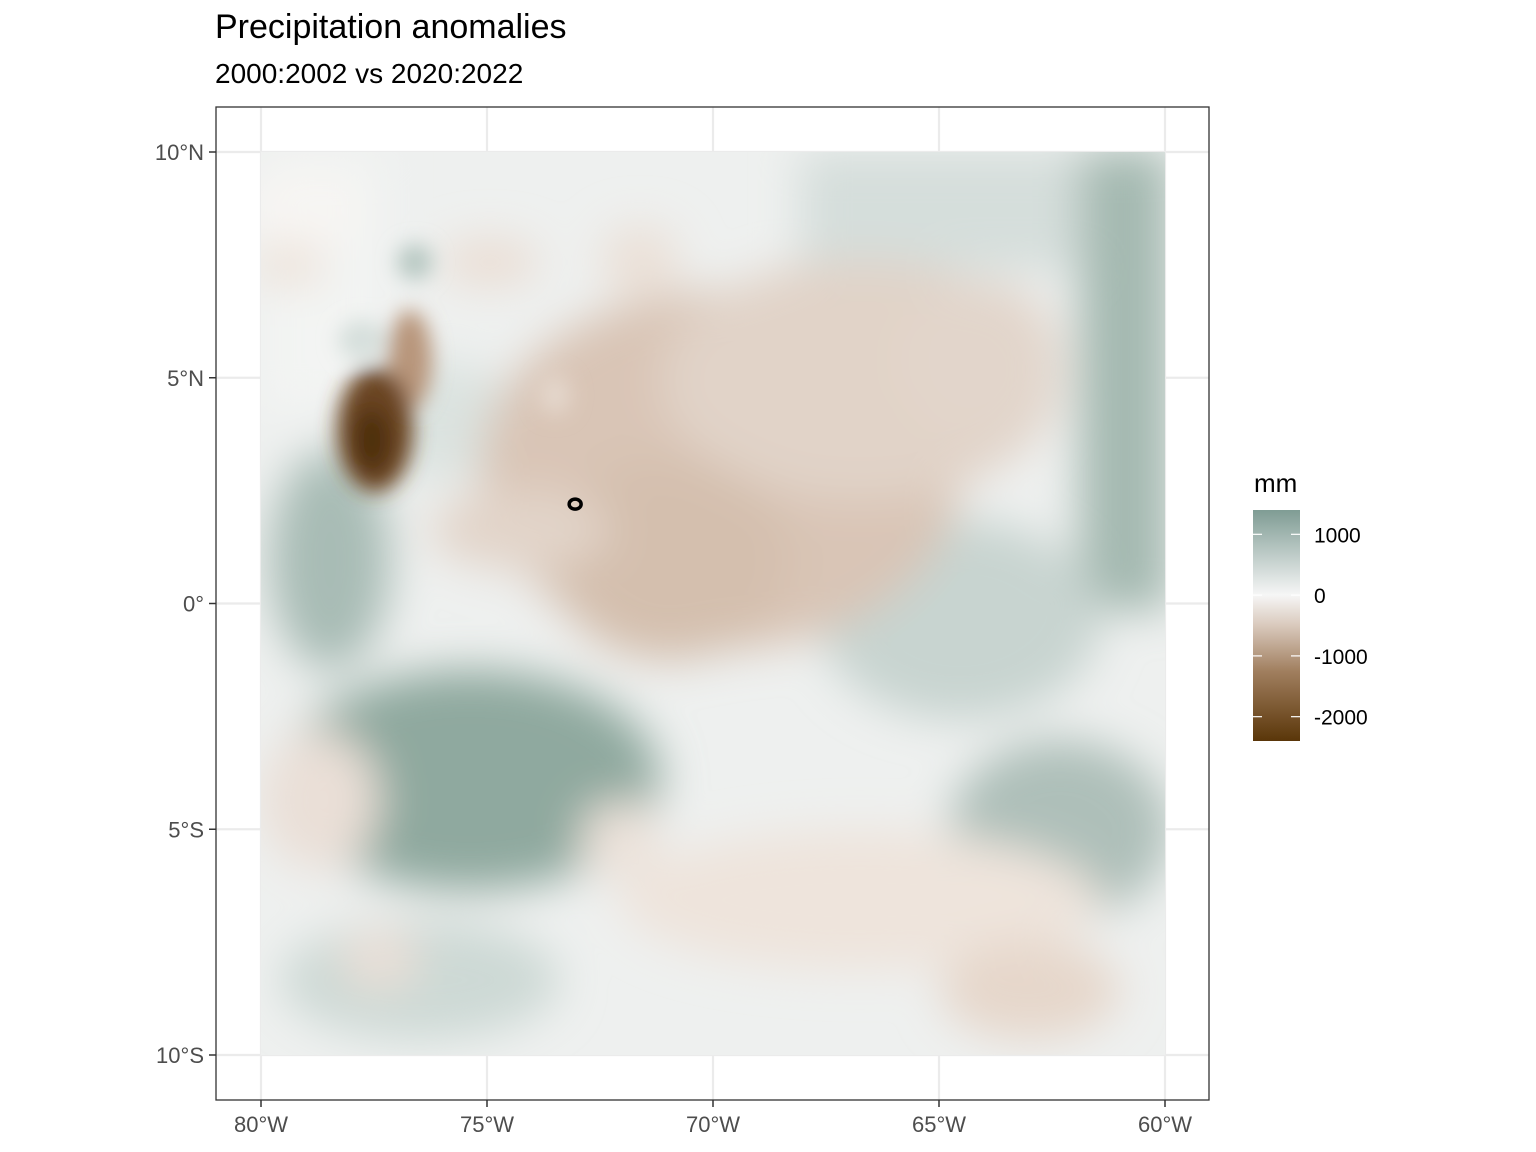 This screenshot has width=1536, height=1152. Describe the element at coordinates (487, 1124) in the screenshot. I see `x-tick-label: 75°W` at that location.